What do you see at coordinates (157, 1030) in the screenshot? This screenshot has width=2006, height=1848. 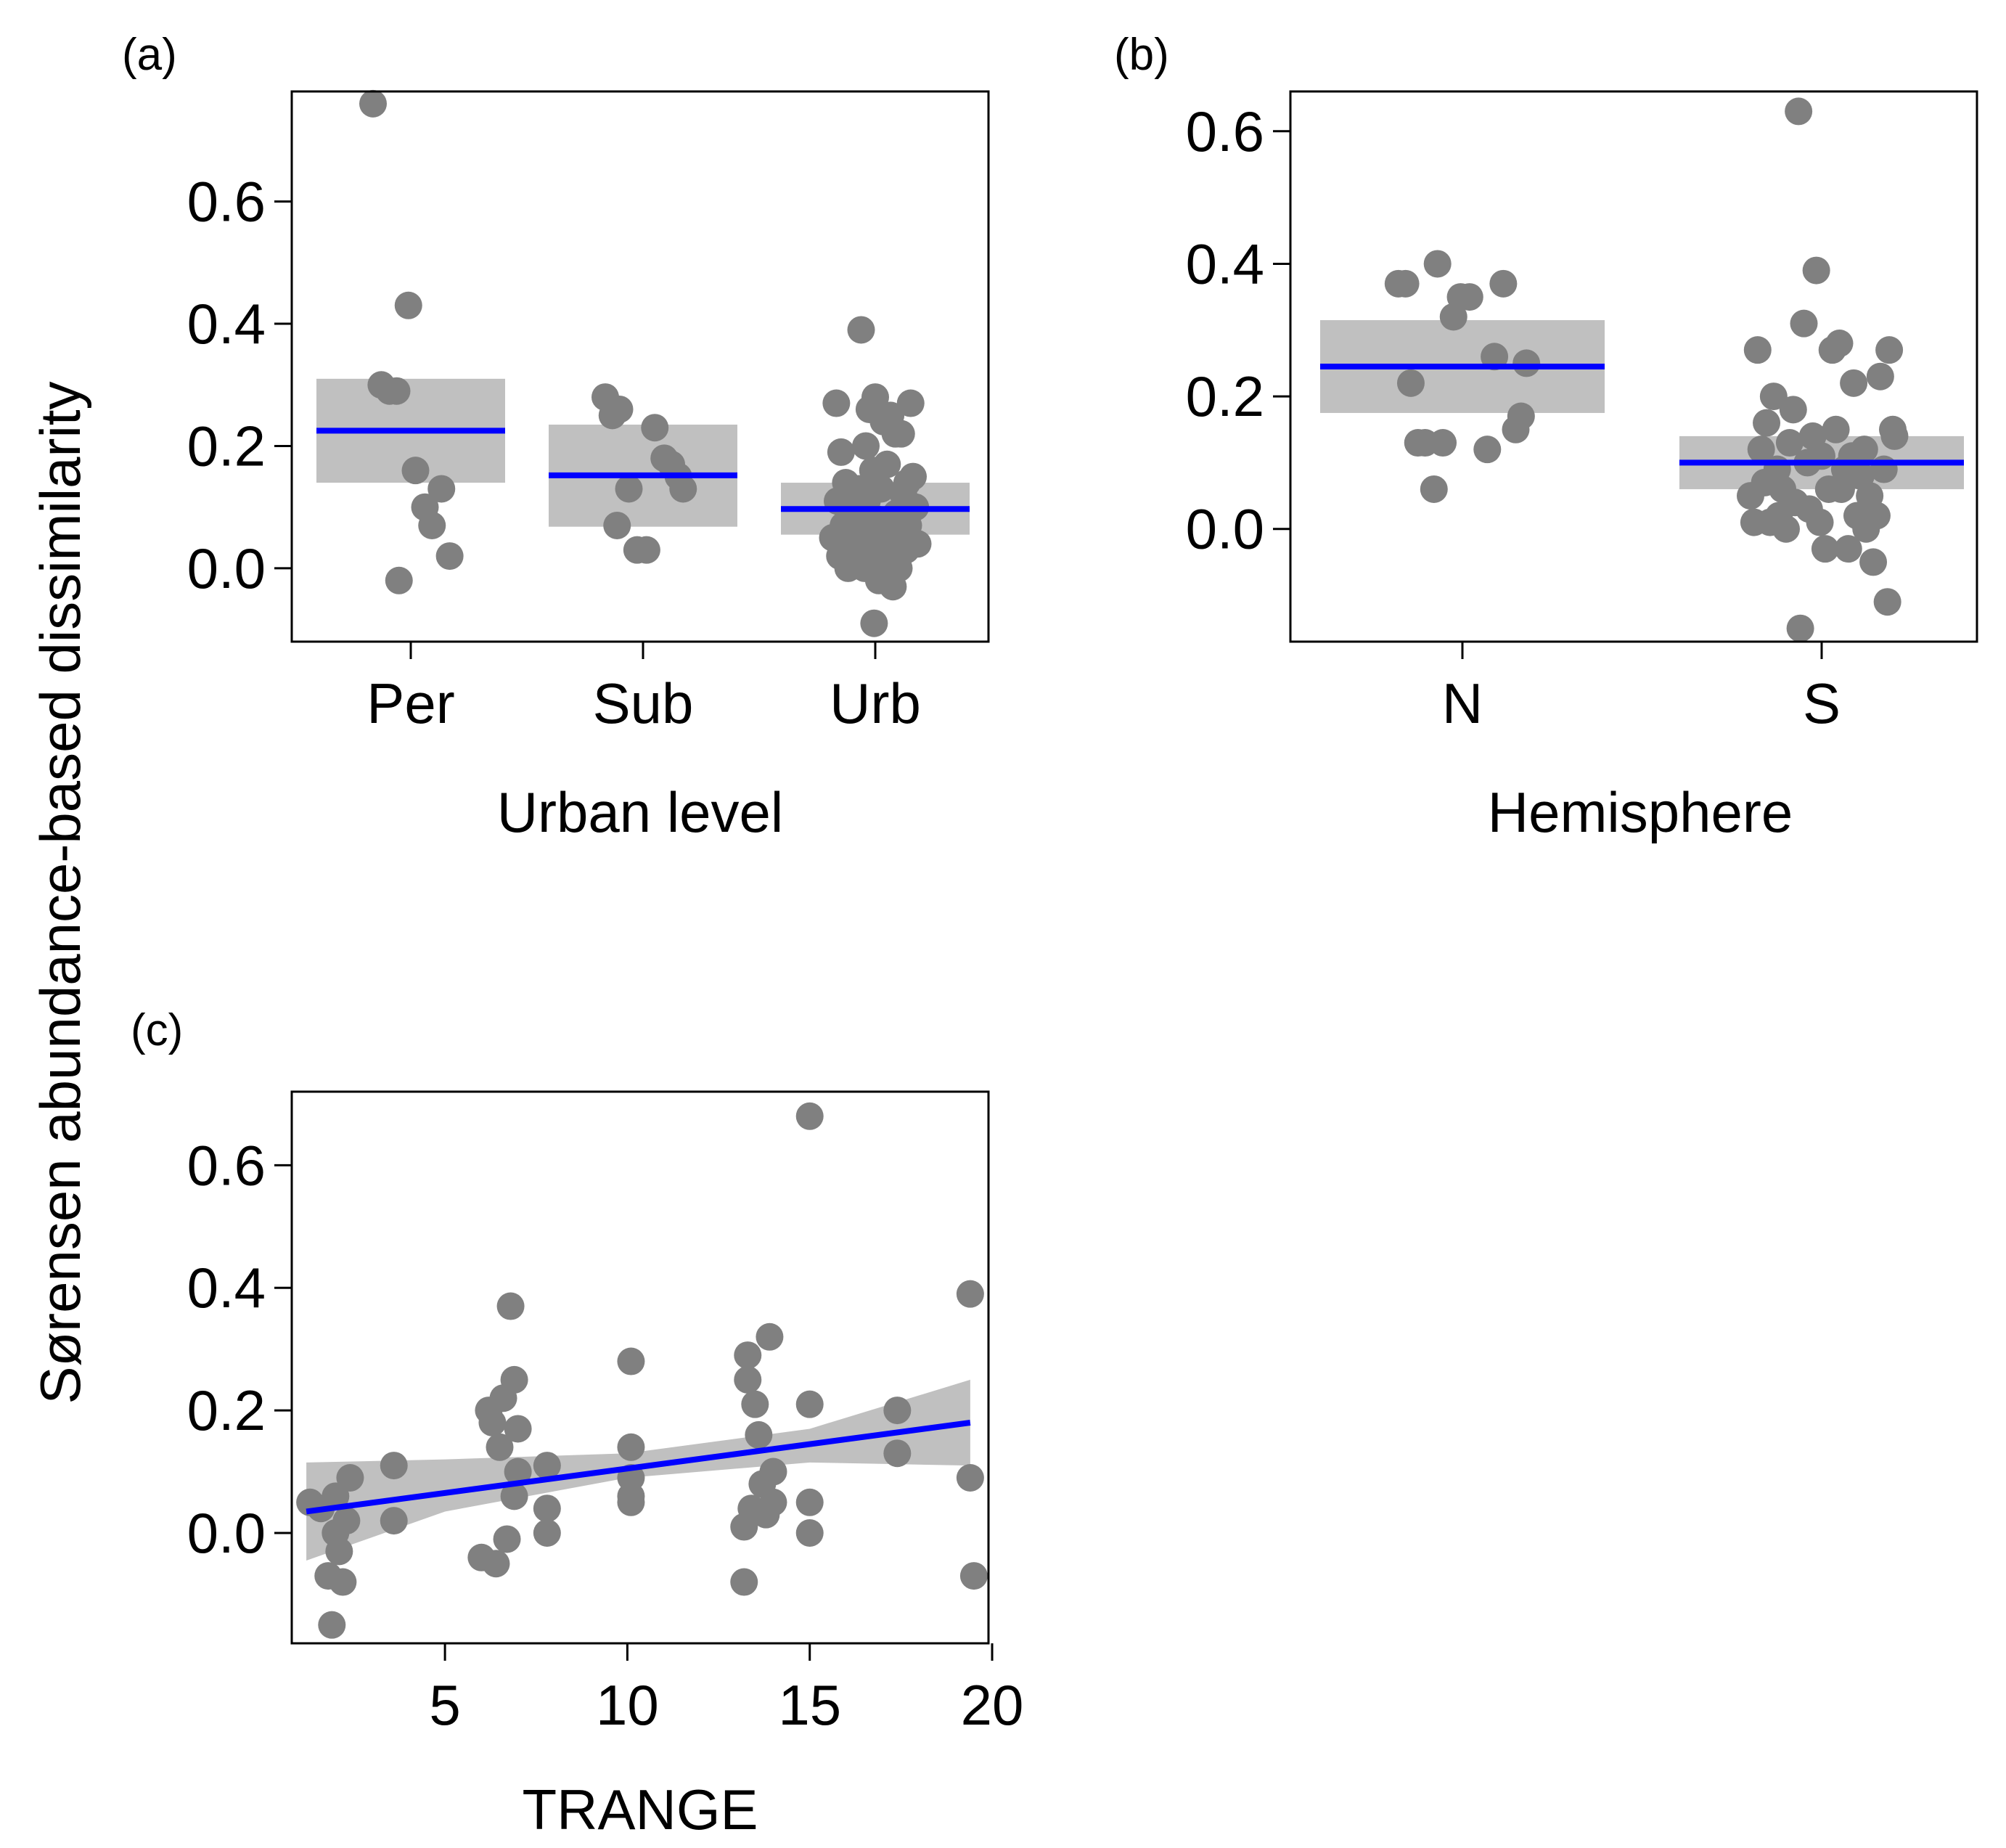 I see `panel-label-c: (c)` at bounding box center [157, 1030].